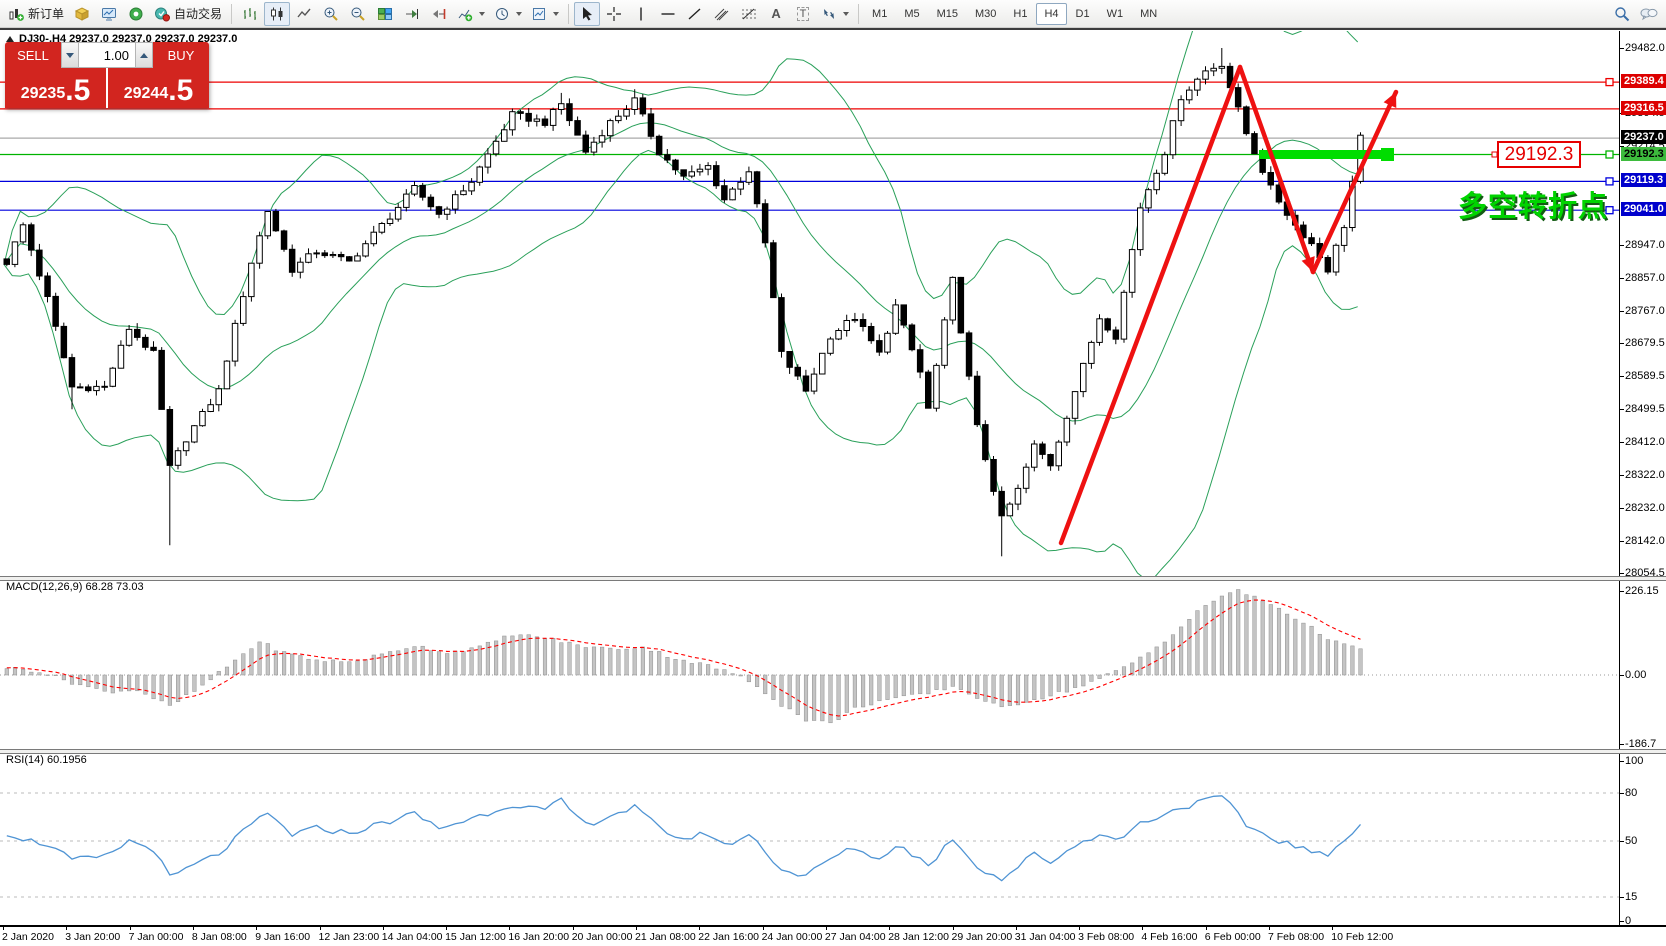 The height and width of the screenshot is (946, 1666). What do you see at coordinates (947, 13) in the screenshot?
I see `timeframe-button-M15: M15` at bounding box center [947, 13].